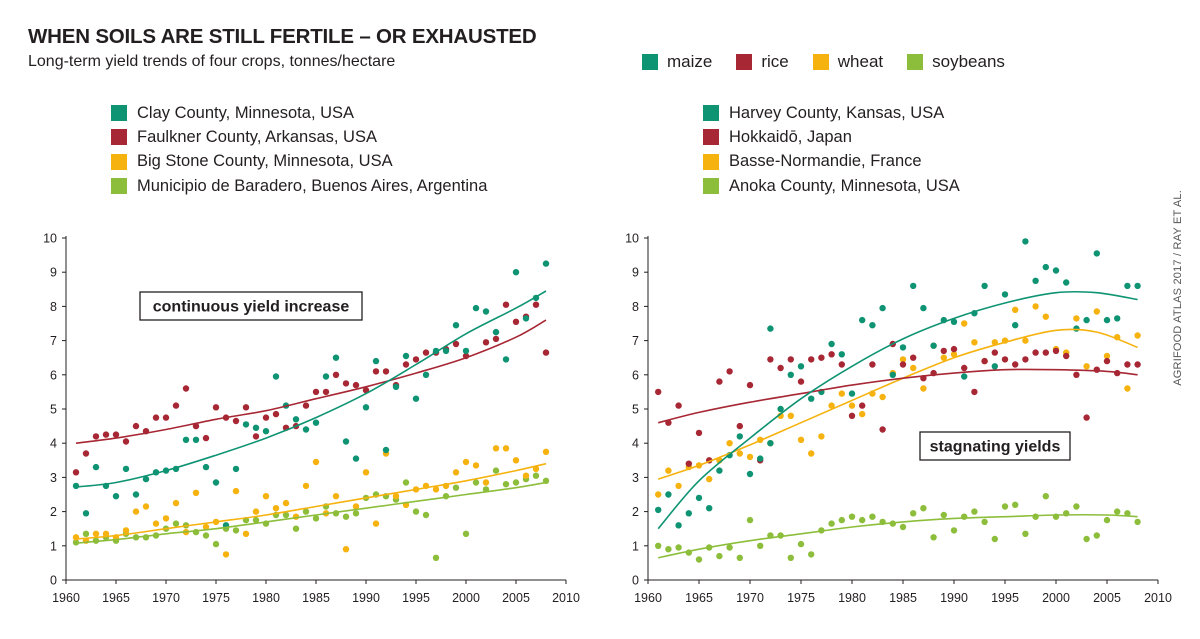 The image size is (1200, 639). Describe the element at coordinates (690, 61) in the screenshot. I see `legend-label-maize: maize` at that location.